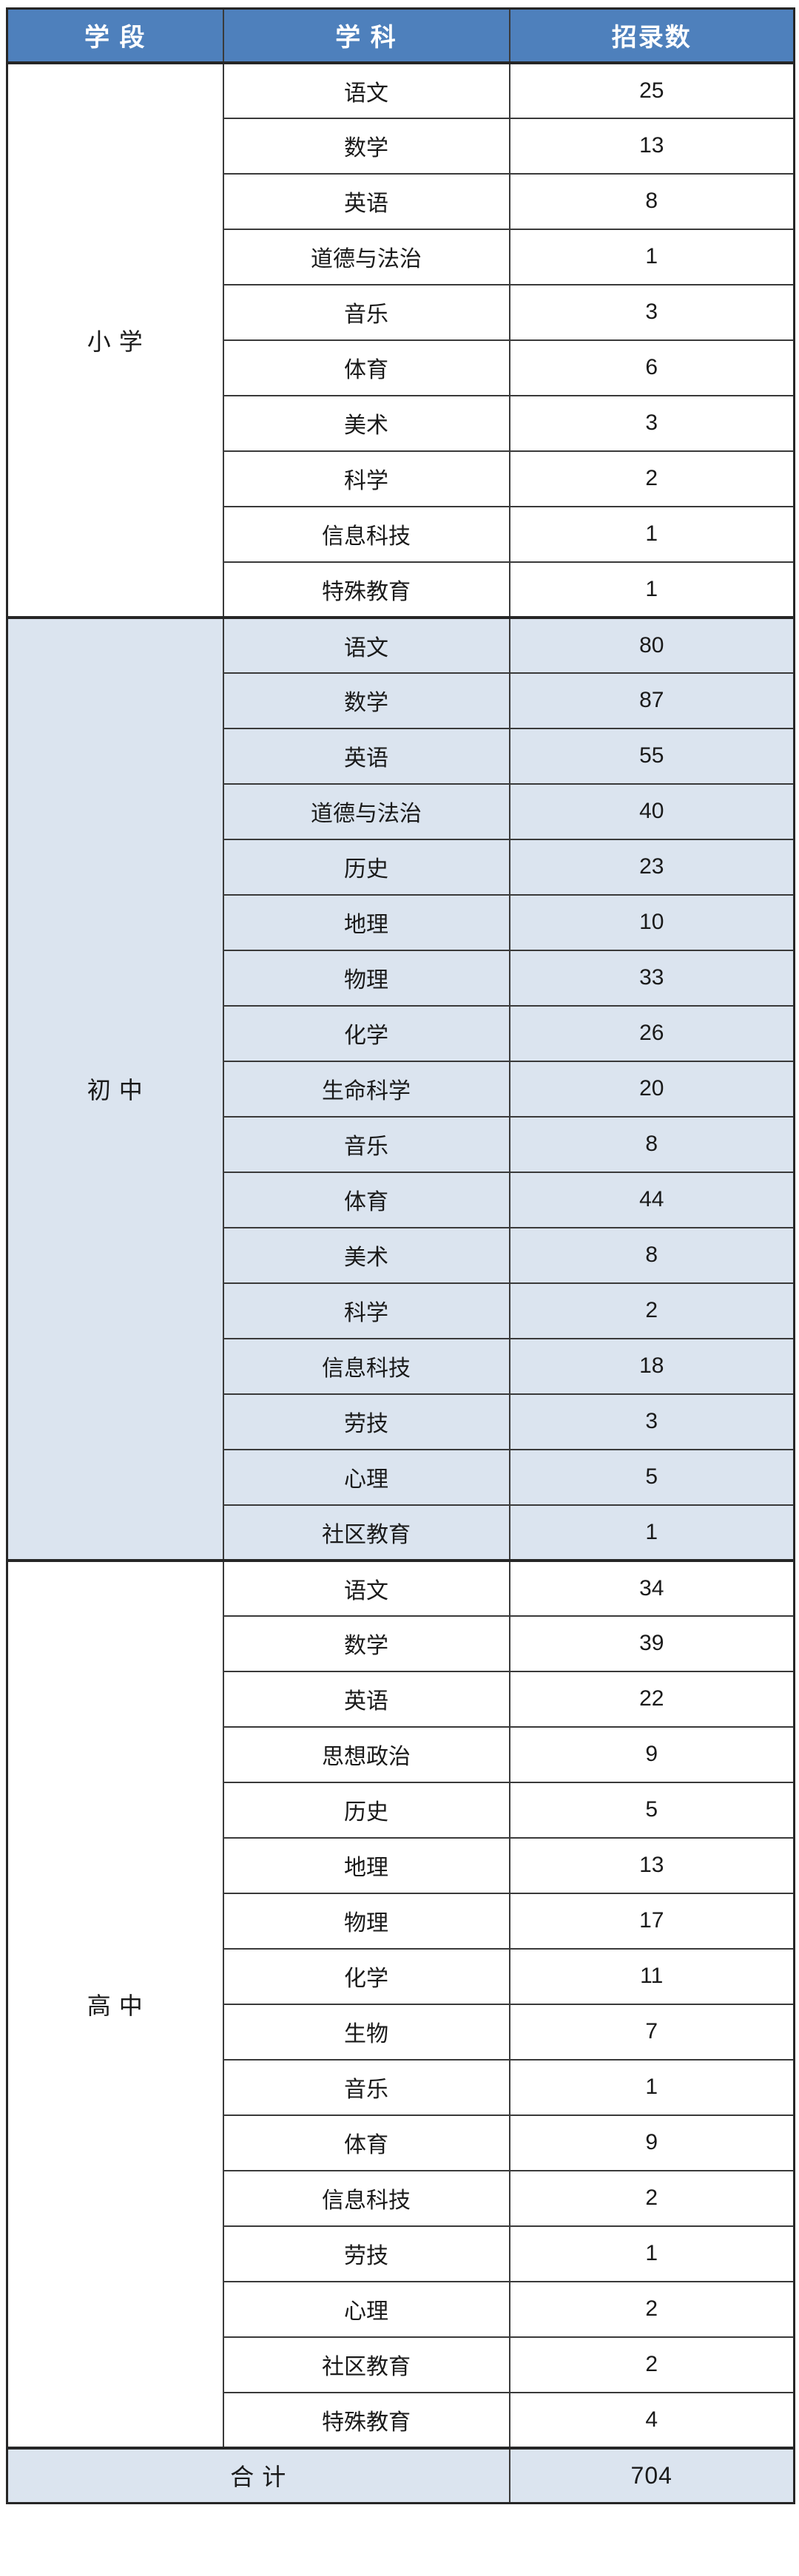  I want to click on table-row: 心理 5, so click(401, 1477).